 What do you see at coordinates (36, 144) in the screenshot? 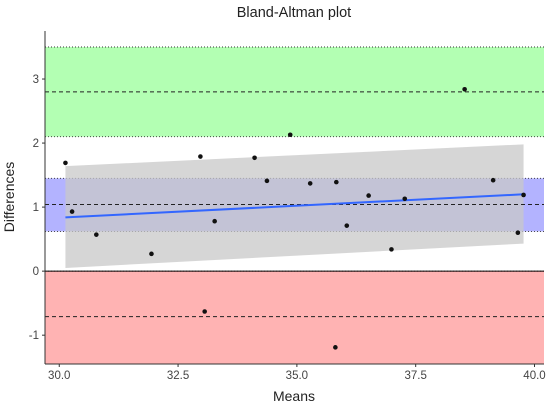
I see `y-tick-label-3: 2` at bounding box center [36, 144].